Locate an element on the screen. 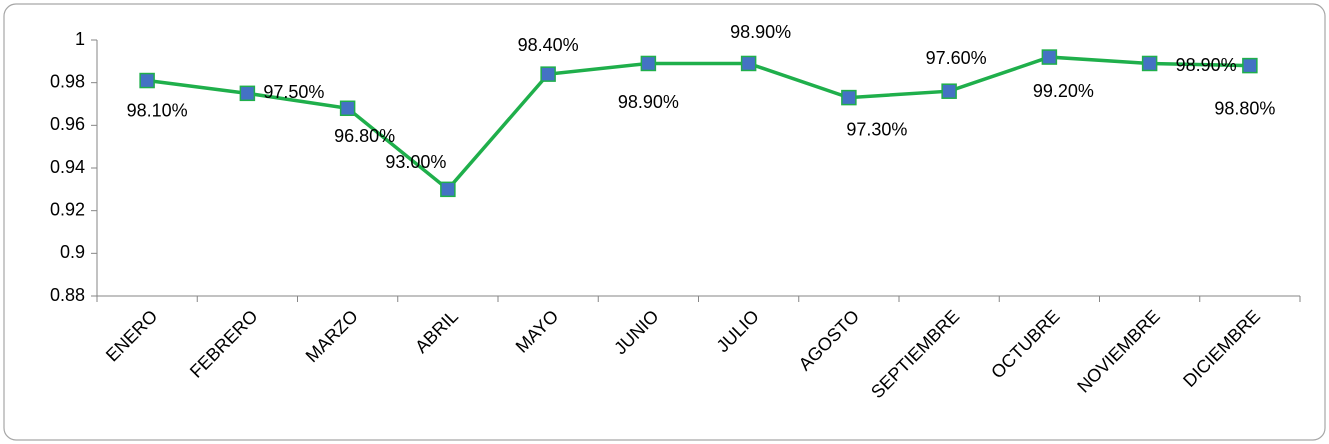  y-tick-label: 0.96 is located at coordinates (67, 124).